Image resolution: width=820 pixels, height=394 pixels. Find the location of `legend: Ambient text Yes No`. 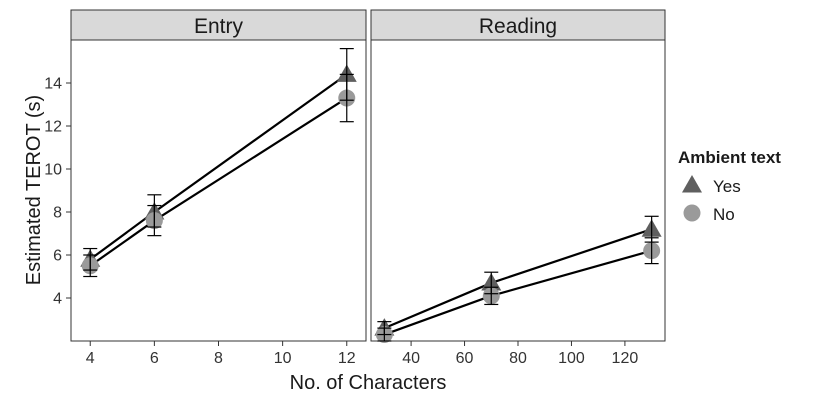

legend: Ambient text Yes No is located at coordinates (729, 186).